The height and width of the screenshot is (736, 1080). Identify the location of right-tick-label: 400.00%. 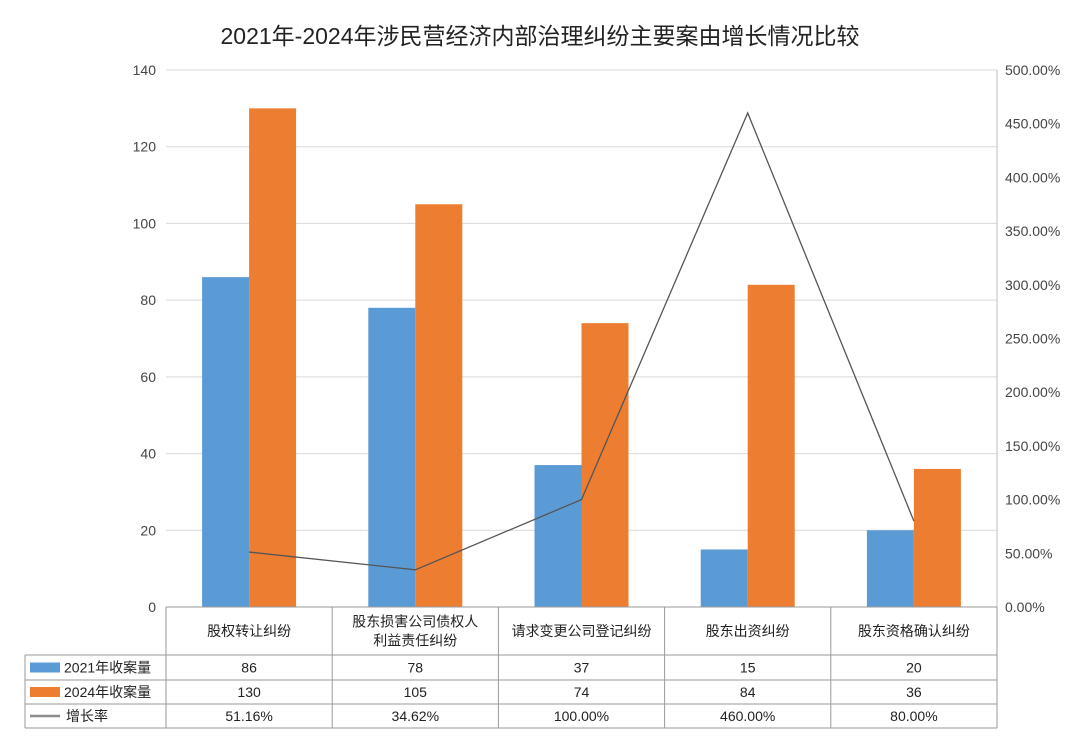
(1032, 177).